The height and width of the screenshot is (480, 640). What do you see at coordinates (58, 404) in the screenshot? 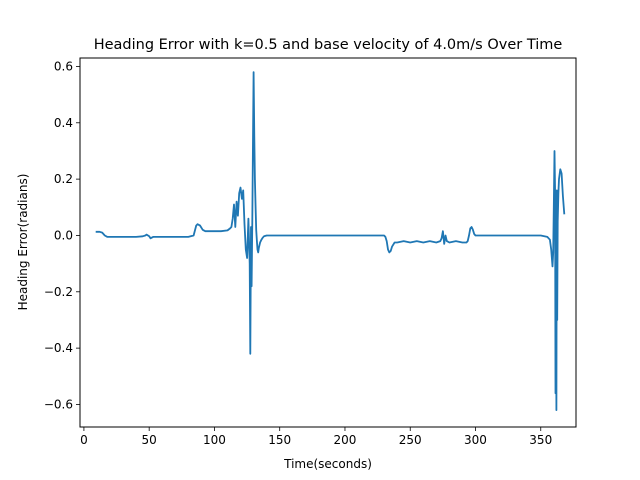
I see `y-tick-label: −0.6` at bounding box center [58, 404].